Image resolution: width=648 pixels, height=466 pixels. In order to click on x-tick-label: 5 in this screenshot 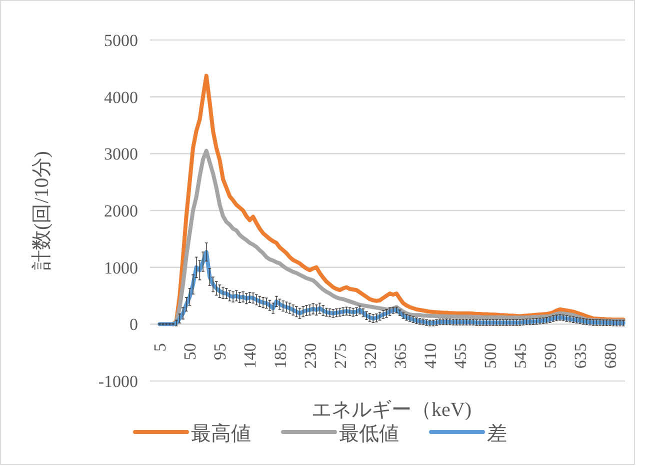, I will do `click(160, 347)`.